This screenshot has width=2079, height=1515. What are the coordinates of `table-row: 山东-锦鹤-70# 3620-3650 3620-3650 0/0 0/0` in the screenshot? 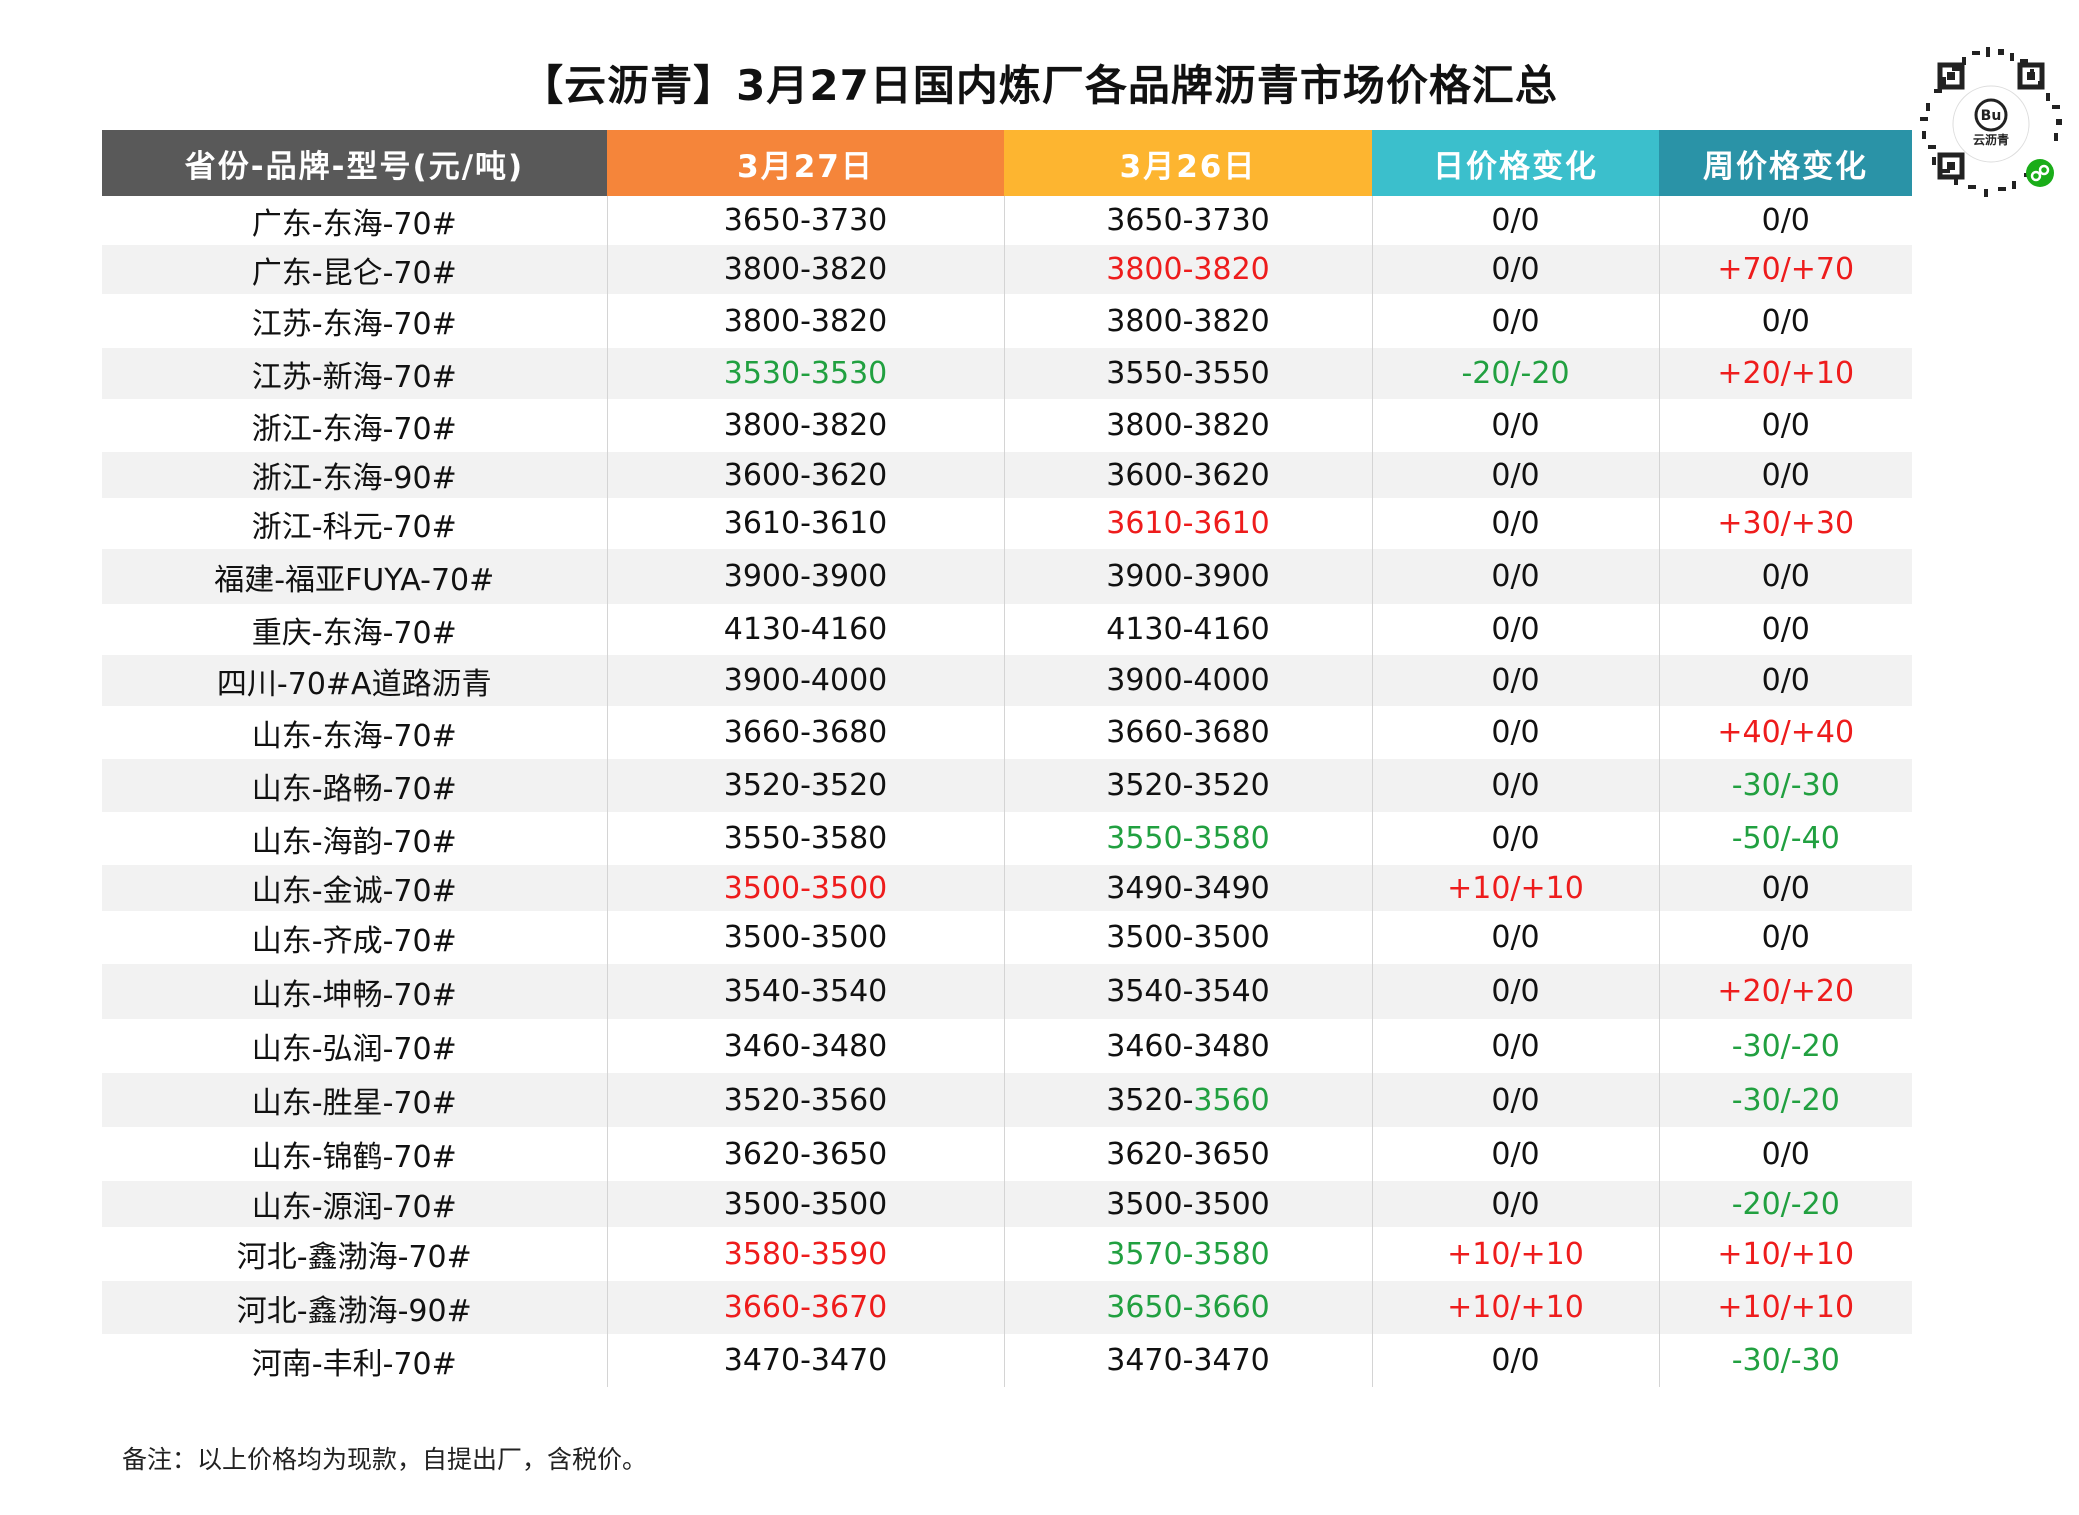 It's located at (1007, 1154).